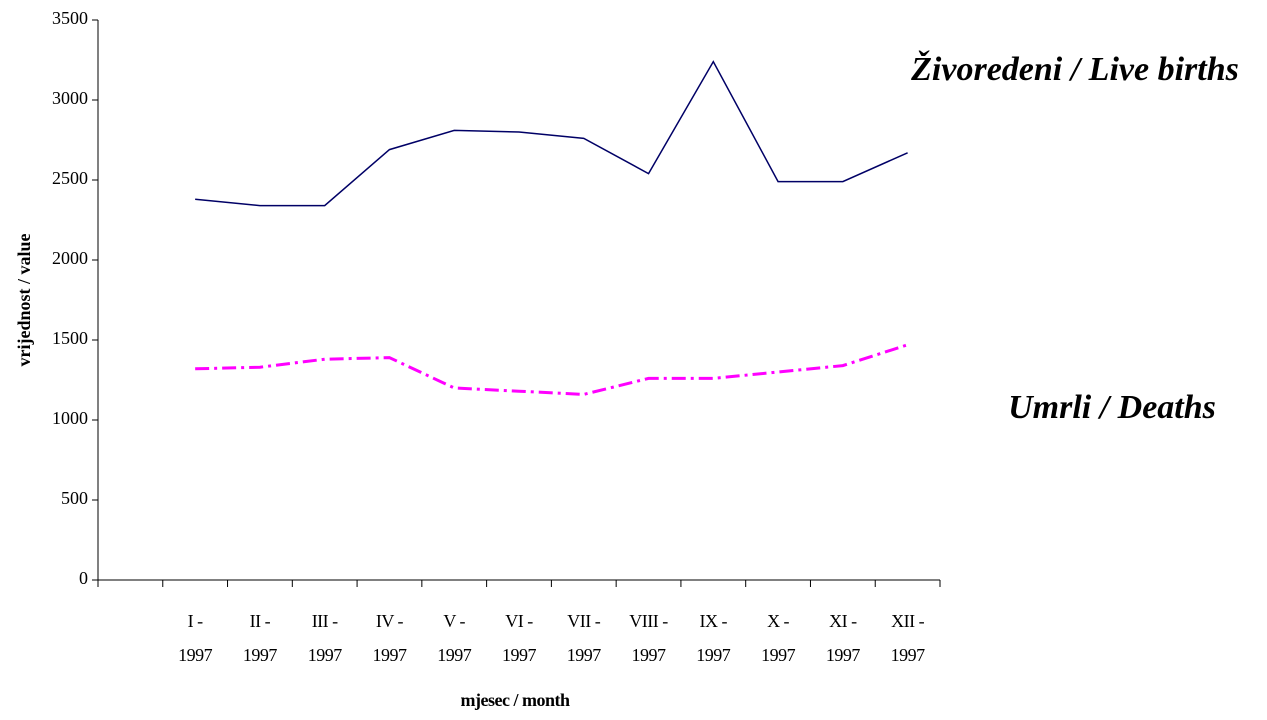  What do you see at coordinates (325, 638) in the screenshot?
I see `x-tick-label: III - 1997` at bounding box center [325, 638].